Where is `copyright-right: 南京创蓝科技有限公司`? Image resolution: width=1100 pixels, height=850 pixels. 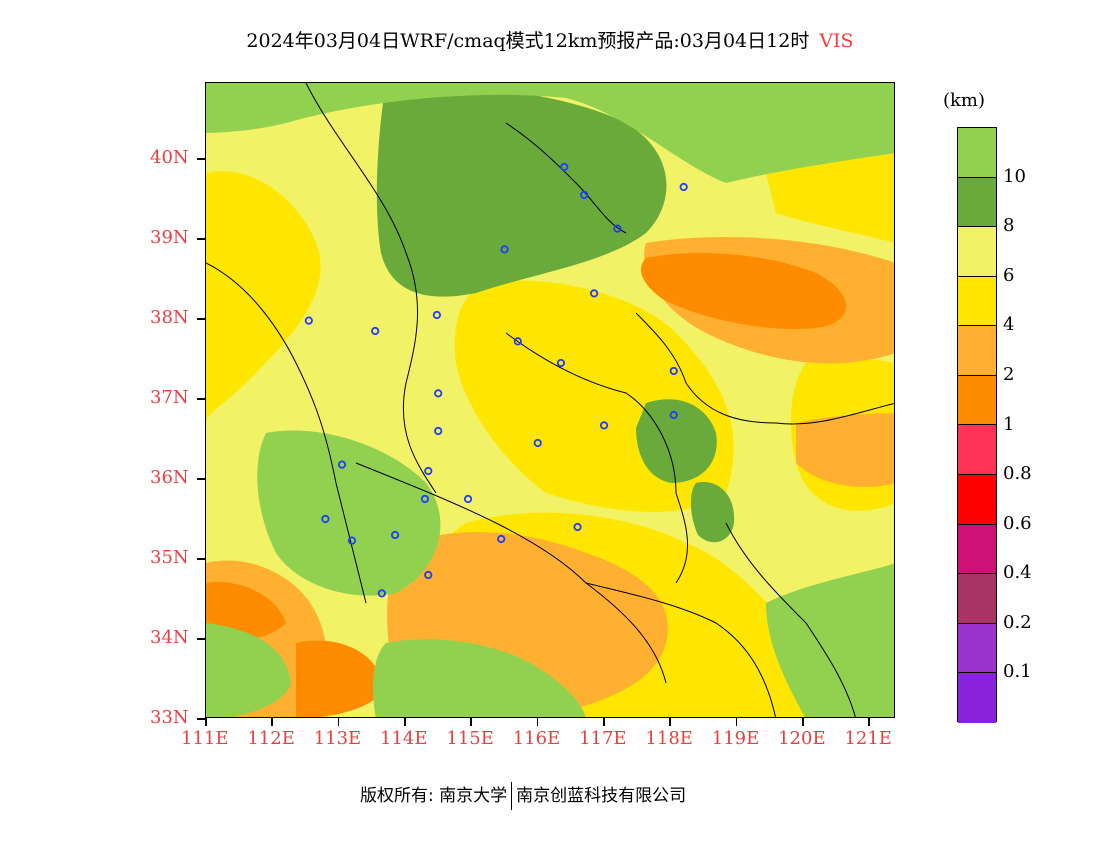
copyright-right: 南京创蓝科技有限公司 is located at coordinates (601, 796).